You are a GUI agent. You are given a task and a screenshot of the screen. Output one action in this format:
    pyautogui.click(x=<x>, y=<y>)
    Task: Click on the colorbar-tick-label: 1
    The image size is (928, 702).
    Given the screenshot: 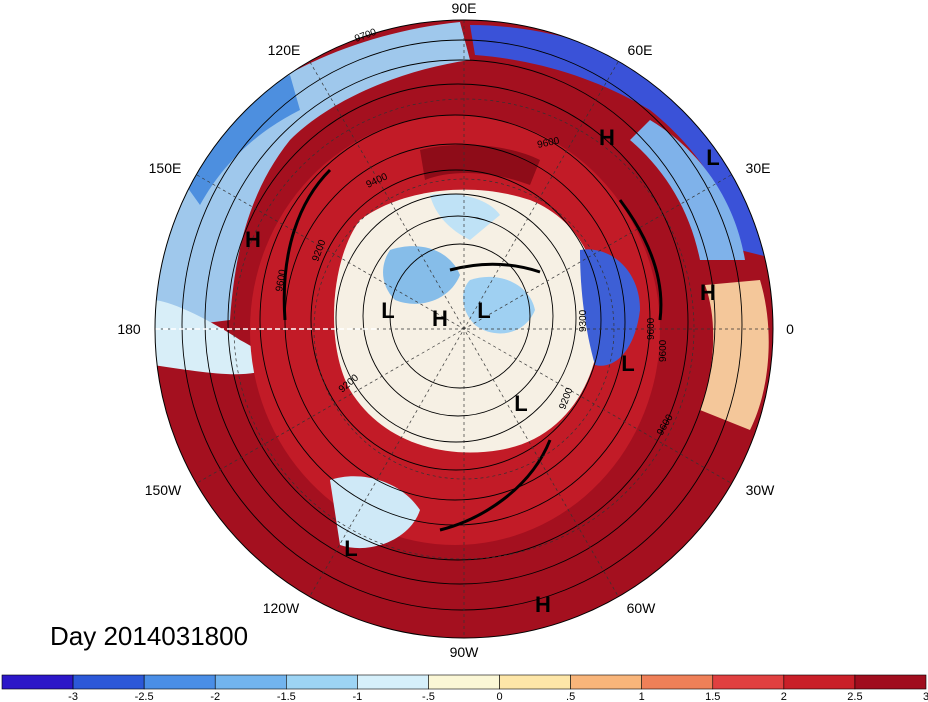 What is the action you would take?
    pyautogui.click(x=642, y=696)
    